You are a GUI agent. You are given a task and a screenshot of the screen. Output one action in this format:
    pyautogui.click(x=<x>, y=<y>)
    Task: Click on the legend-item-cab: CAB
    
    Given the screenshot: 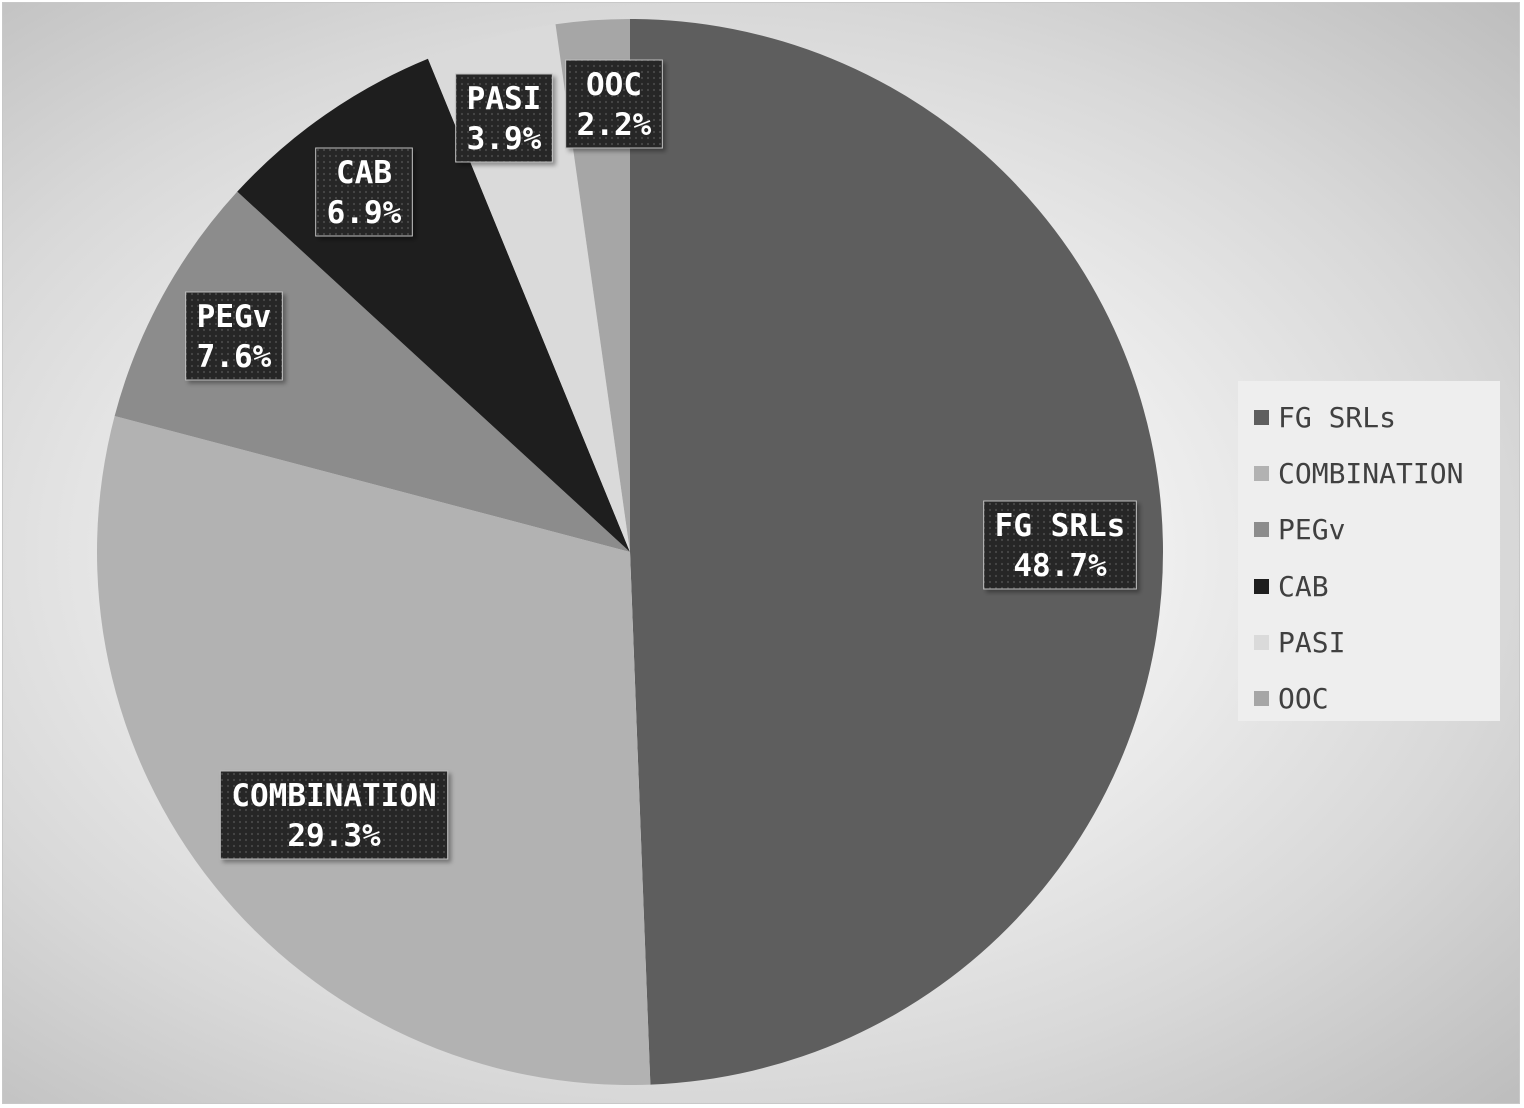 What is the action you would take?
    pyautogui.click(x=1369, y=586)
    